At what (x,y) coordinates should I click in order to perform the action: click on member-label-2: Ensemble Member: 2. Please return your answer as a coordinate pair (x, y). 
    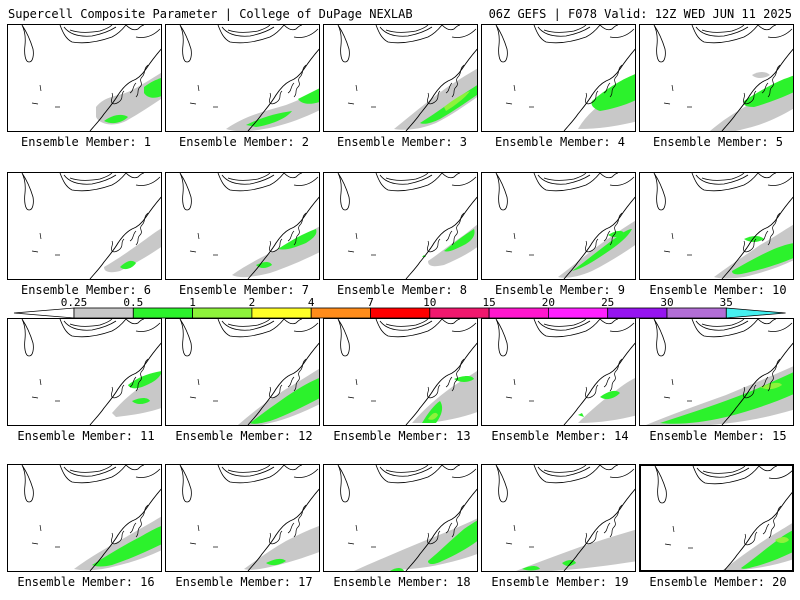
    Looking at the image, I should click on (244, 142).